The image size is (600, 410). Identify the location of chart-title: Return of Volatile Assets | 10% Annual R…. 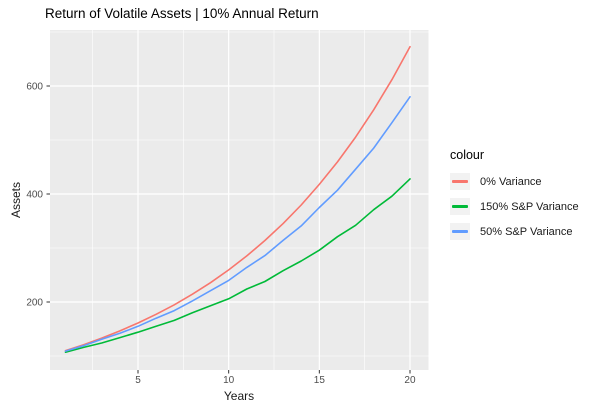
(182, 13).